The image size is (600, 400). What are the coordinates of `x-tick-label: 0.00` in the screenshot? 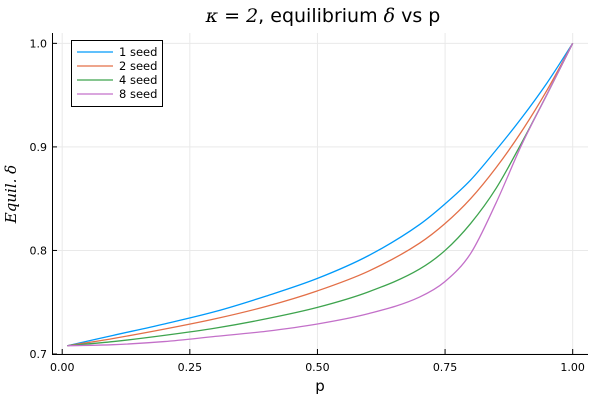 It's located at (62, 367).